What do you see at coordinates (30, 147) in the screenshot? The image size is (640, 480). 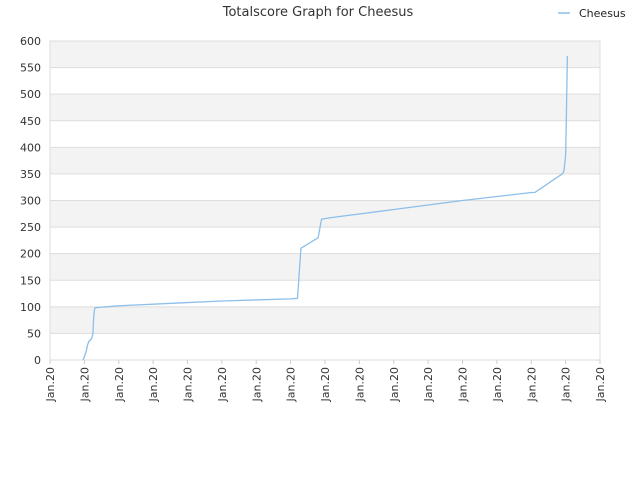 I see `y-tick-label: 400` at bounding box center [30, 147].